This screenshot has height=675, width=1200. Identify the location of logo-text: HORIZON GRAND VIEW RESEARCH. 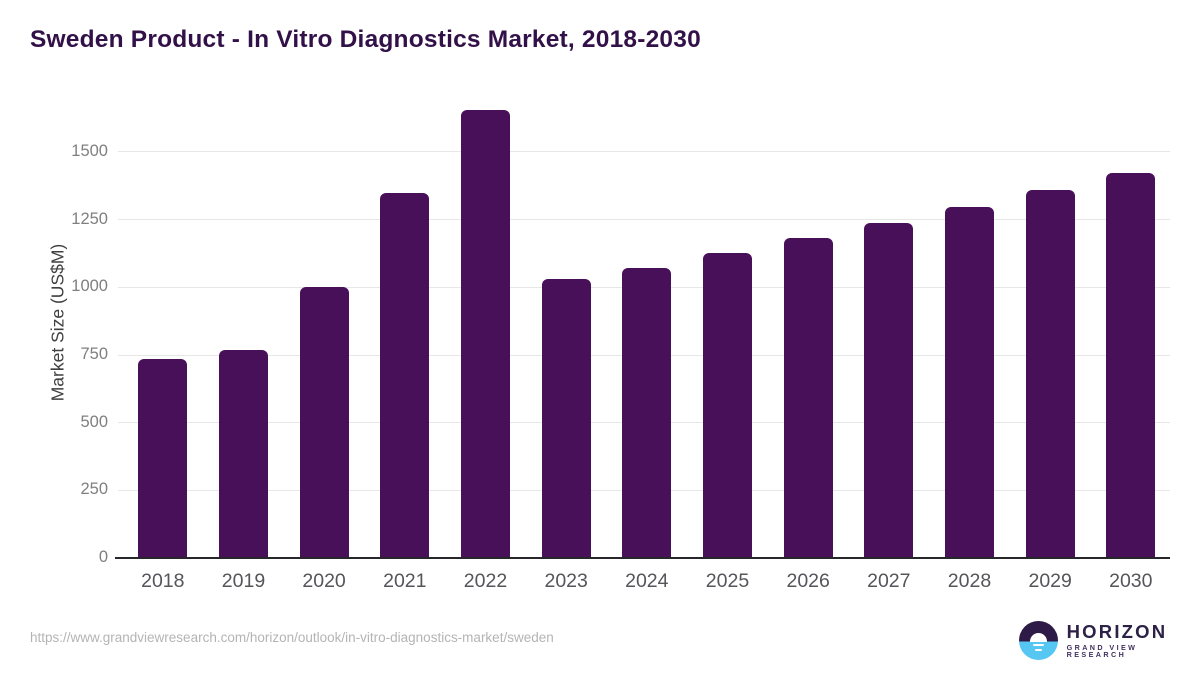
(1133, 640).